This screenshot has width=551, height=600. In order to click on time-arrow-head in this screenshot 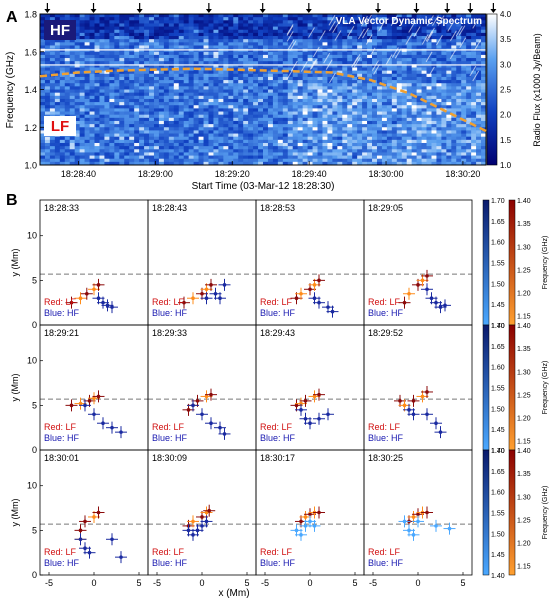, I will do `click(208, 11)`.